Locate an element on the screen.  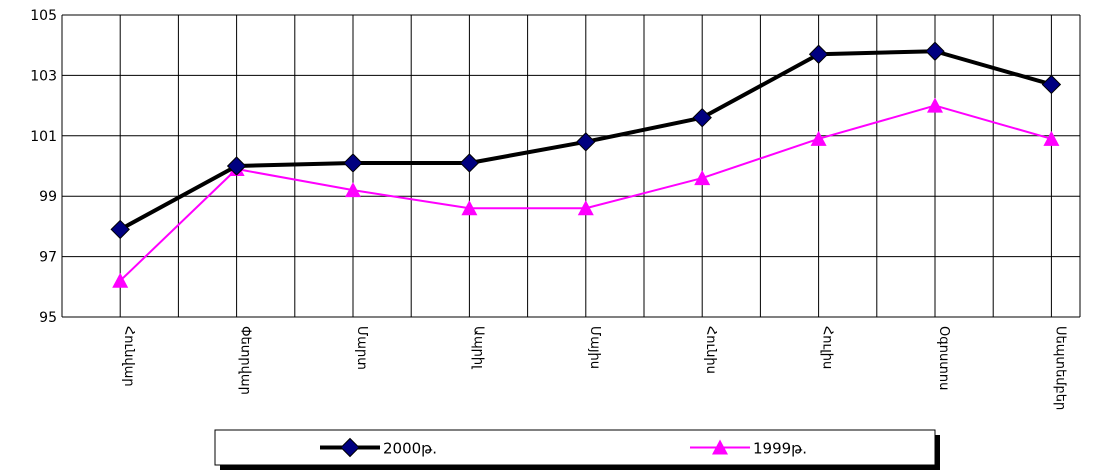
x-tick-label: Հունվար is located at coordinates (128, 356).